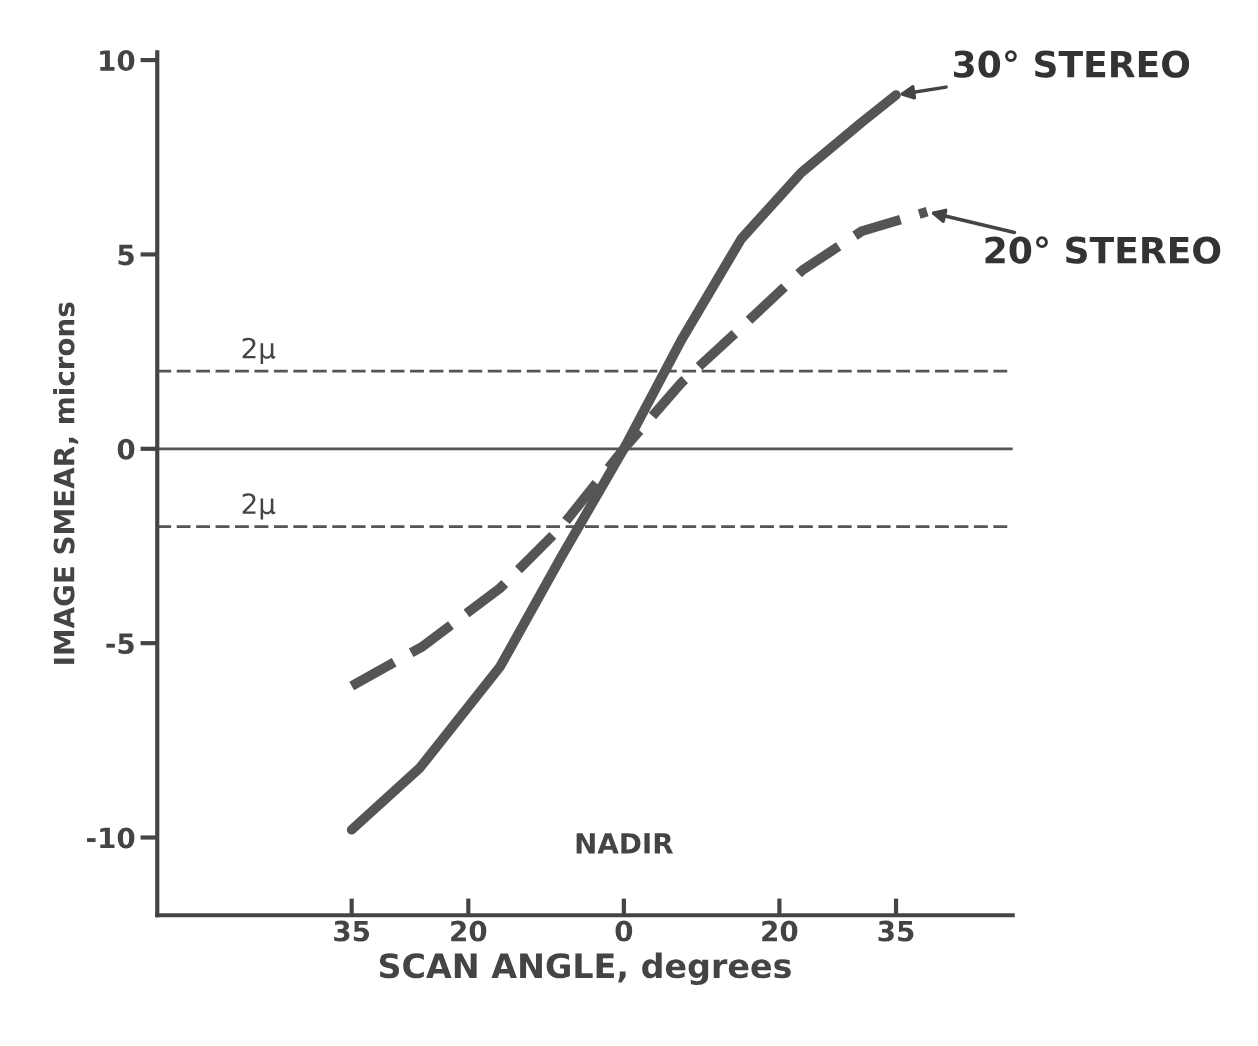  I want to click on y-tick-label: 5, so click(126, 255).